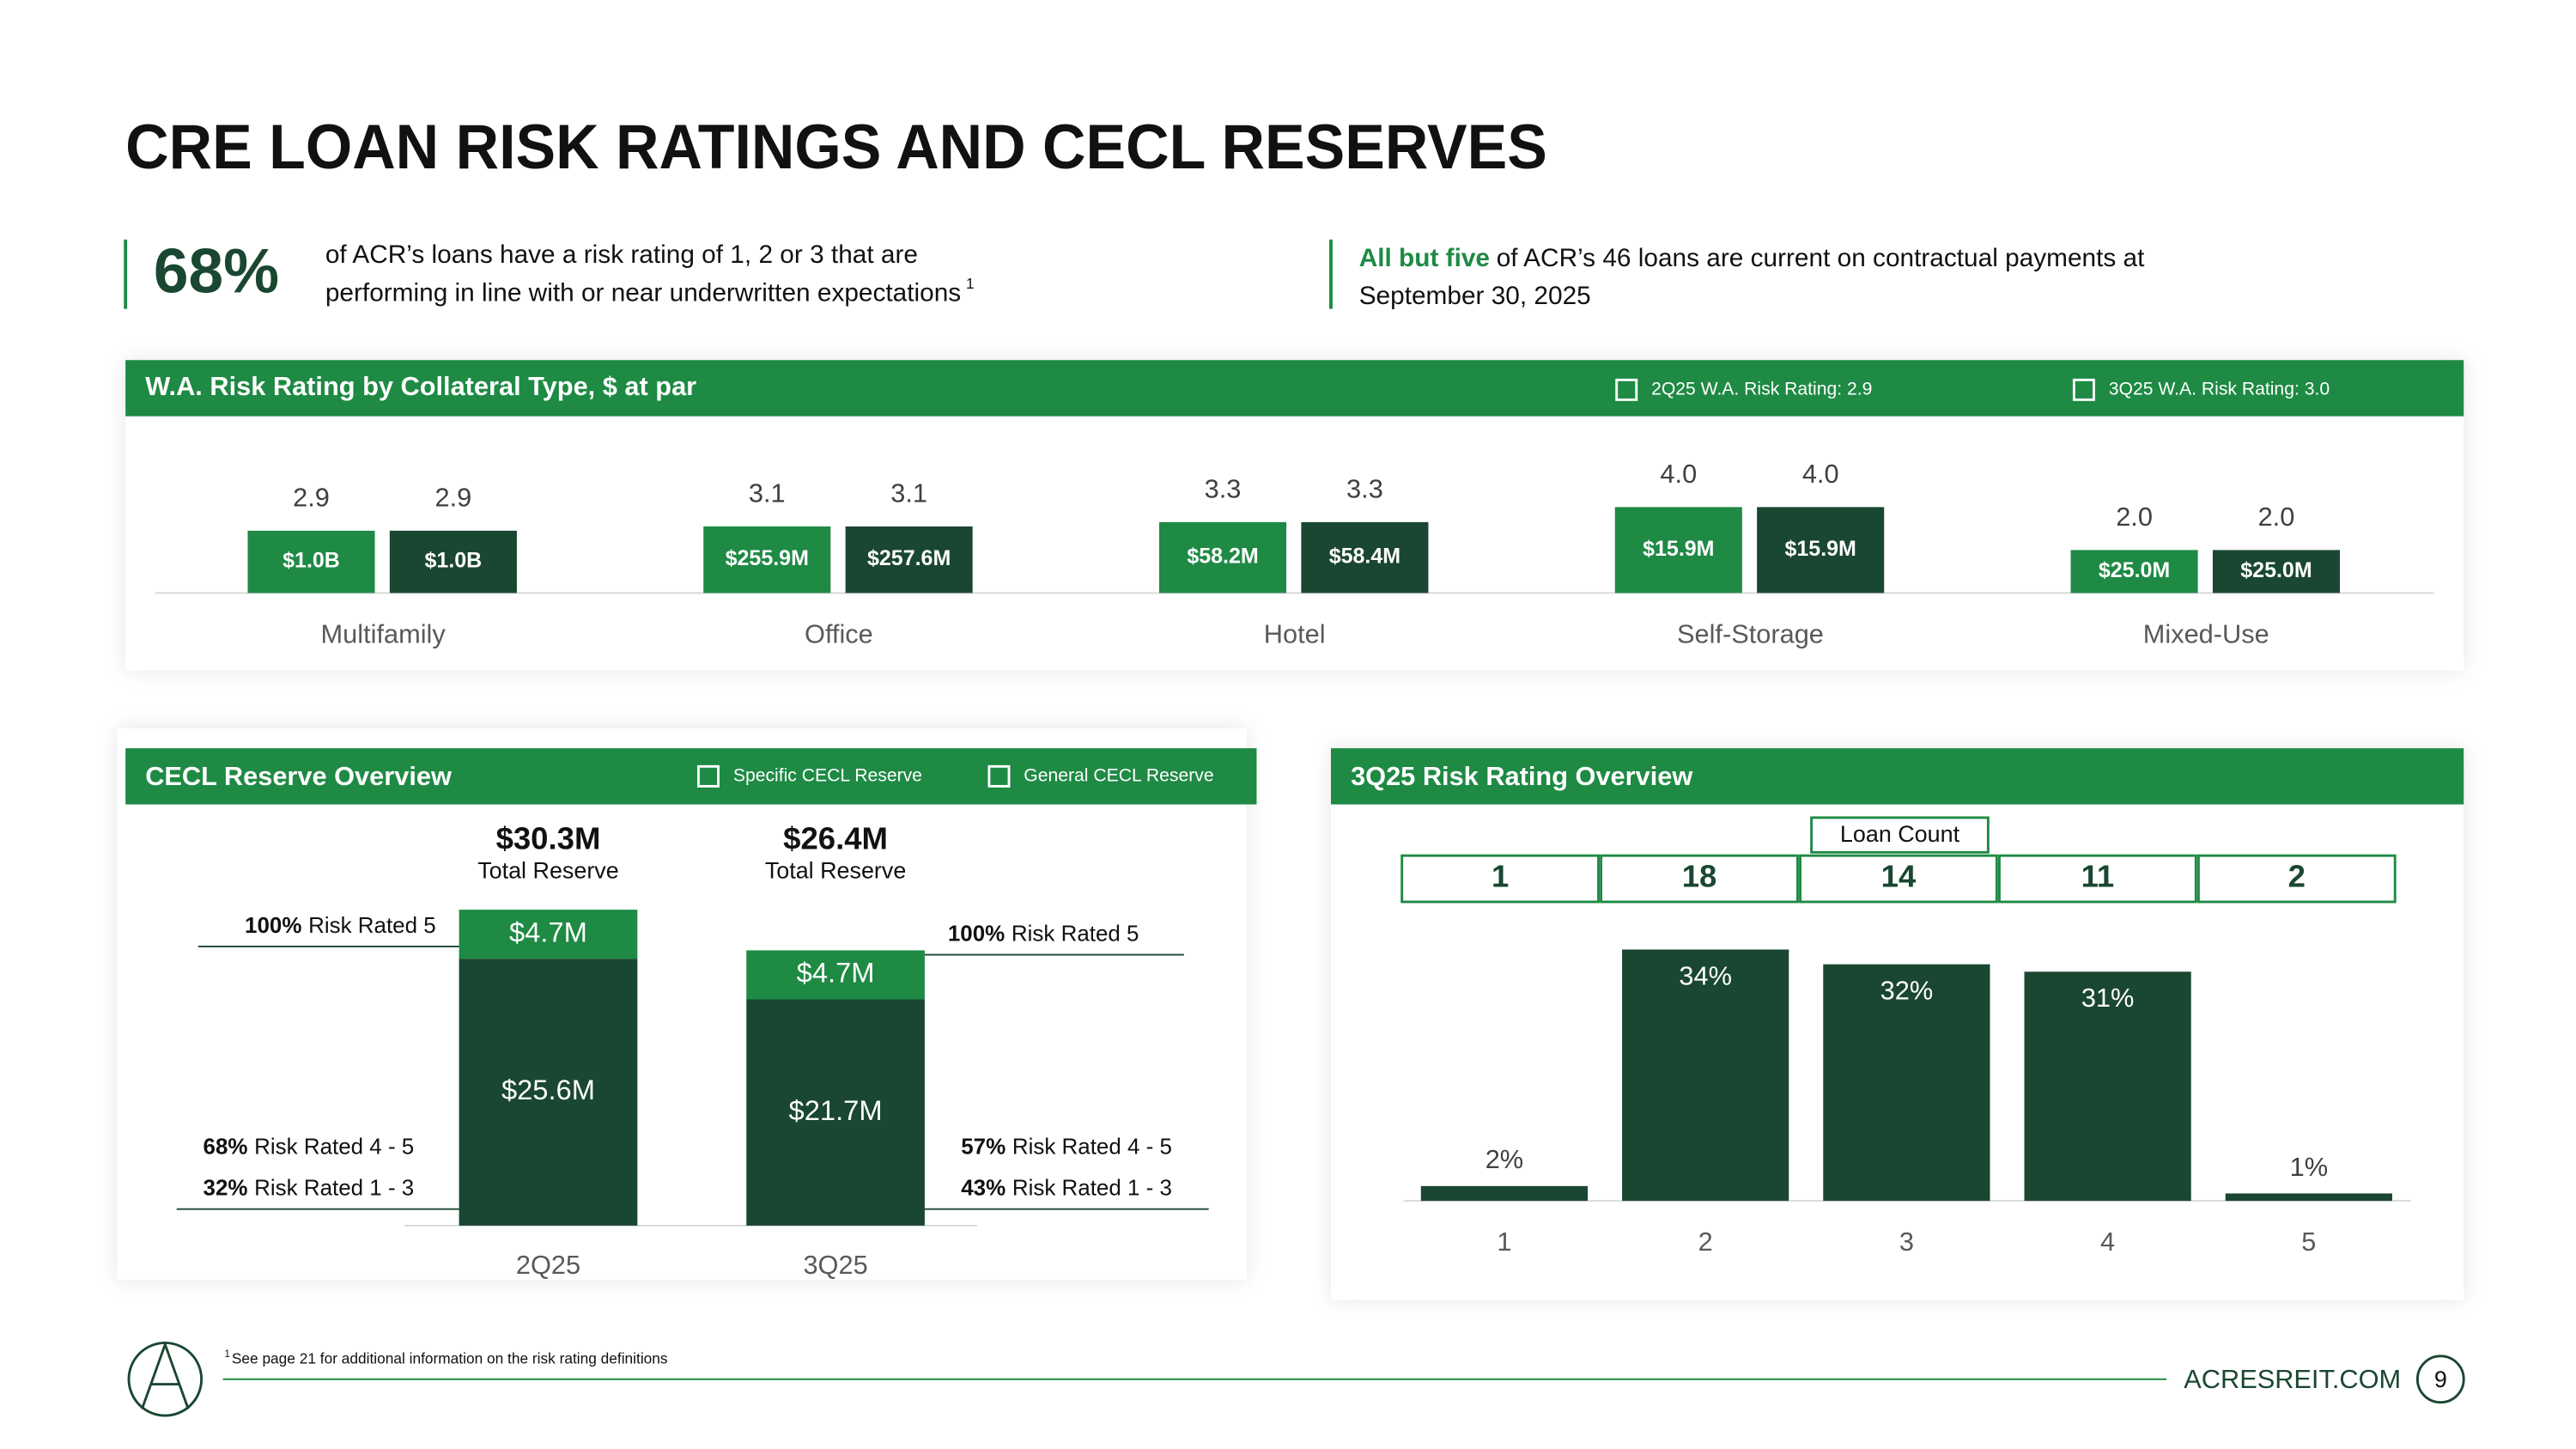 This screenshot has width=2576, height=1449. I want to click on annotation-text: Risk Rated 5, so click(372, 925).